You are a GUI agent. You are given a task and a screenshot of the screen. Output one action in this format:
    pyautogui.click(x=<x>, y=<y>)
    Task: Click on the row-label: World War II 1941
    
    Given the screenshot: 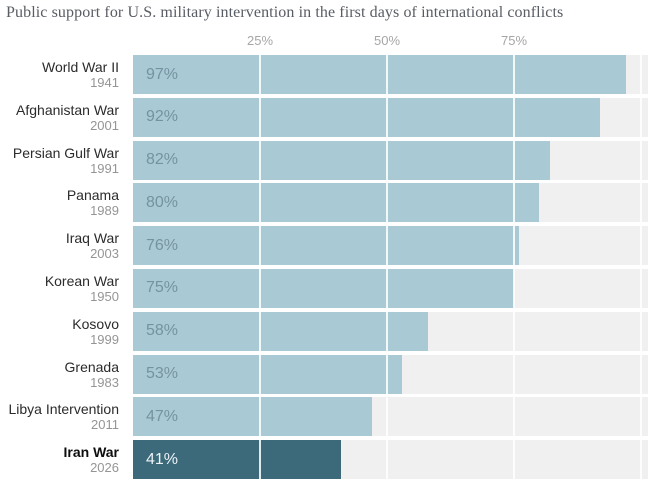 What is the action you would take?
    pyautogui.click(x=63, y=74)
    